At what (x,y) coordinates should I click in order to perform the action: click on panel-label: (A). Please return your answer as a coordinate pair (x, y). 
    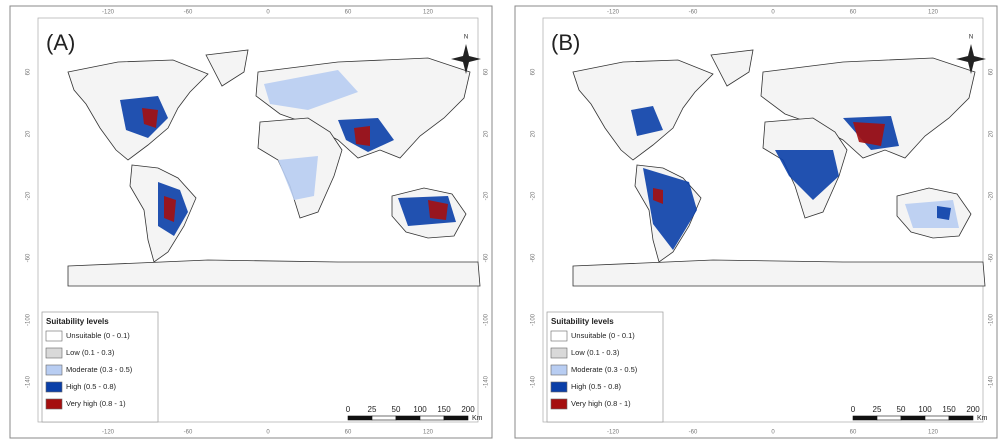
    Looking at the image, I should click on (60, 42).